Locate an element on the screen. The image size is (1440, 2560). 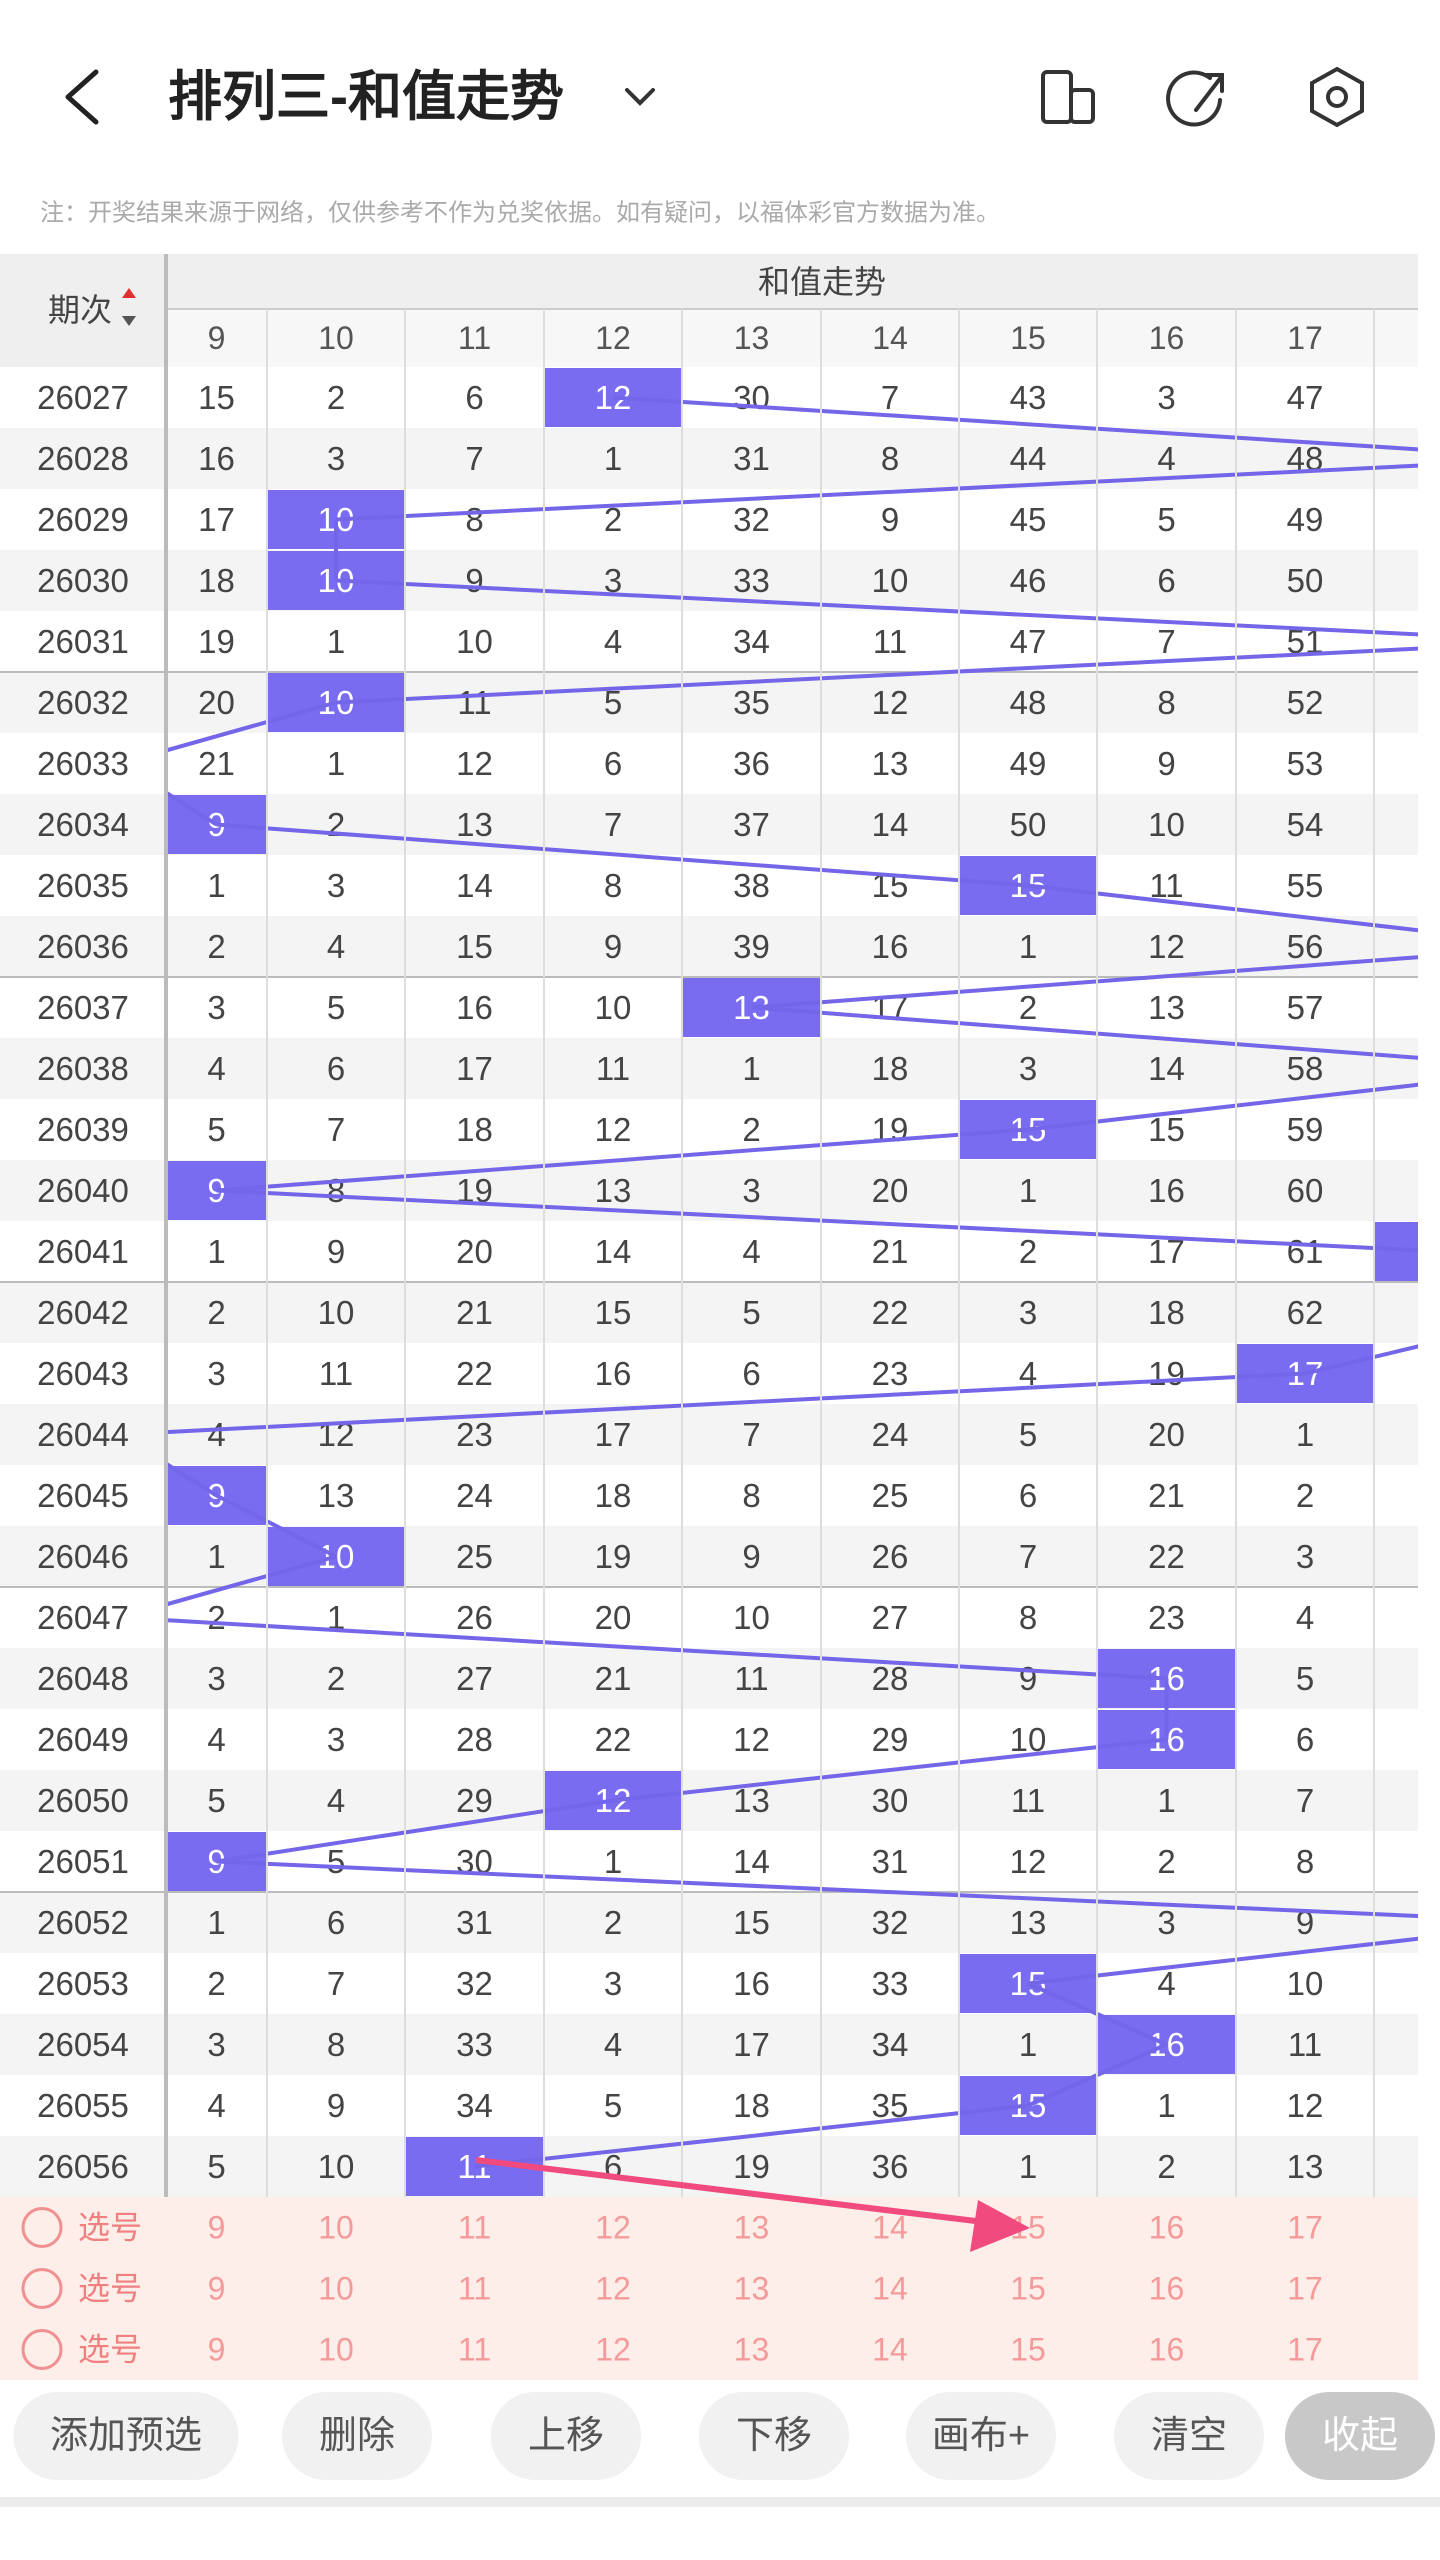
button-label: 删除 is located at coordinates (357, 2436).